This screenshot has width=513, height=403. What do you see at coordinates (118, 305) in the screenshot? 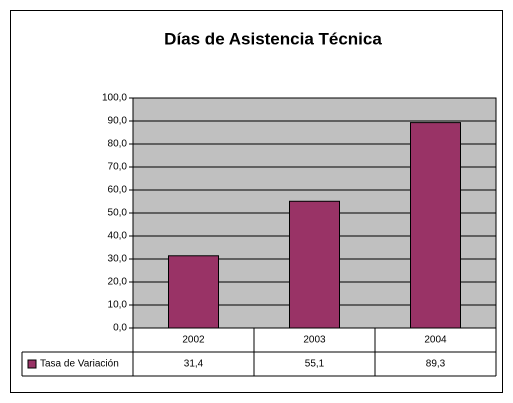
I see `y-tick-label: 10,0` at bounding box center [118, 305].